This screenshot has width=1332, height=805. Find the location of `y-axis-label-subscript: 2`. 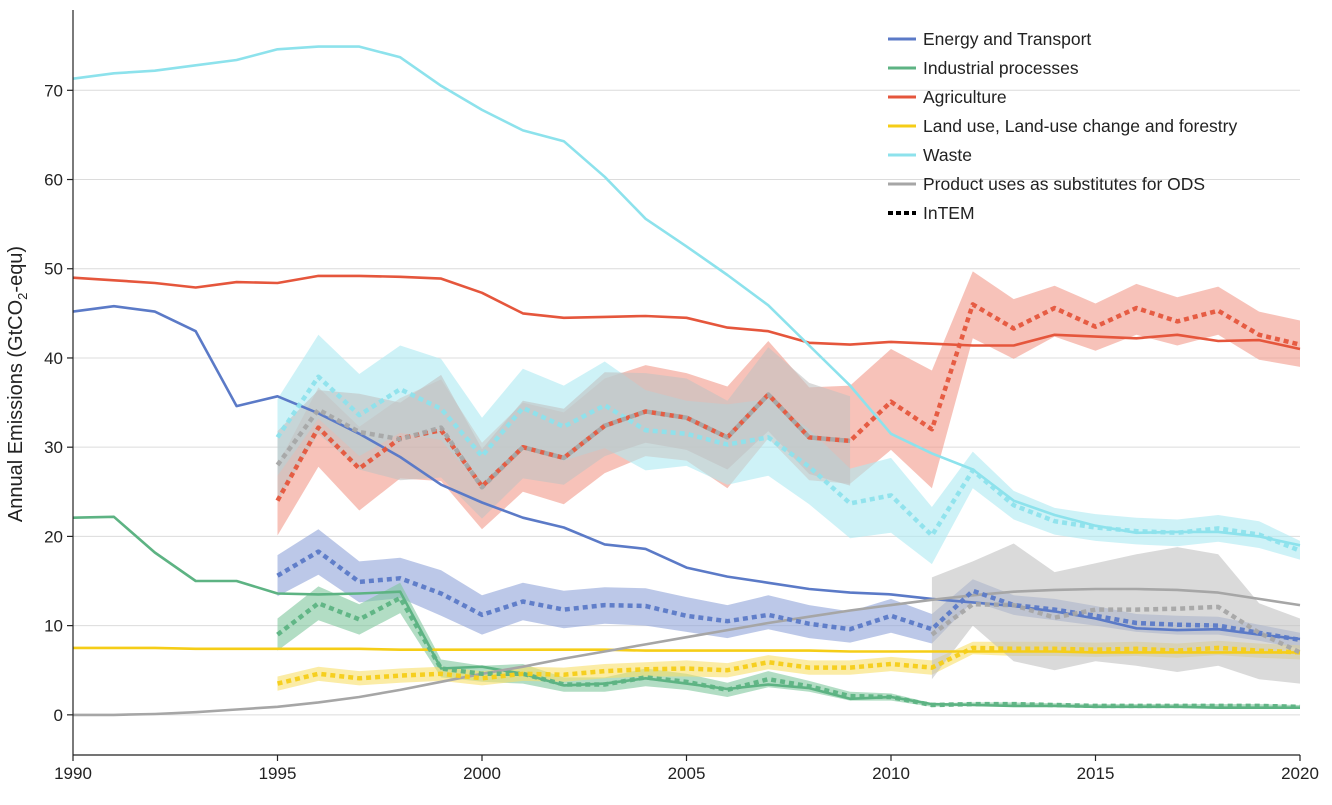

y-axis-label-subscript: 2 is located at coordinates (22, 296).